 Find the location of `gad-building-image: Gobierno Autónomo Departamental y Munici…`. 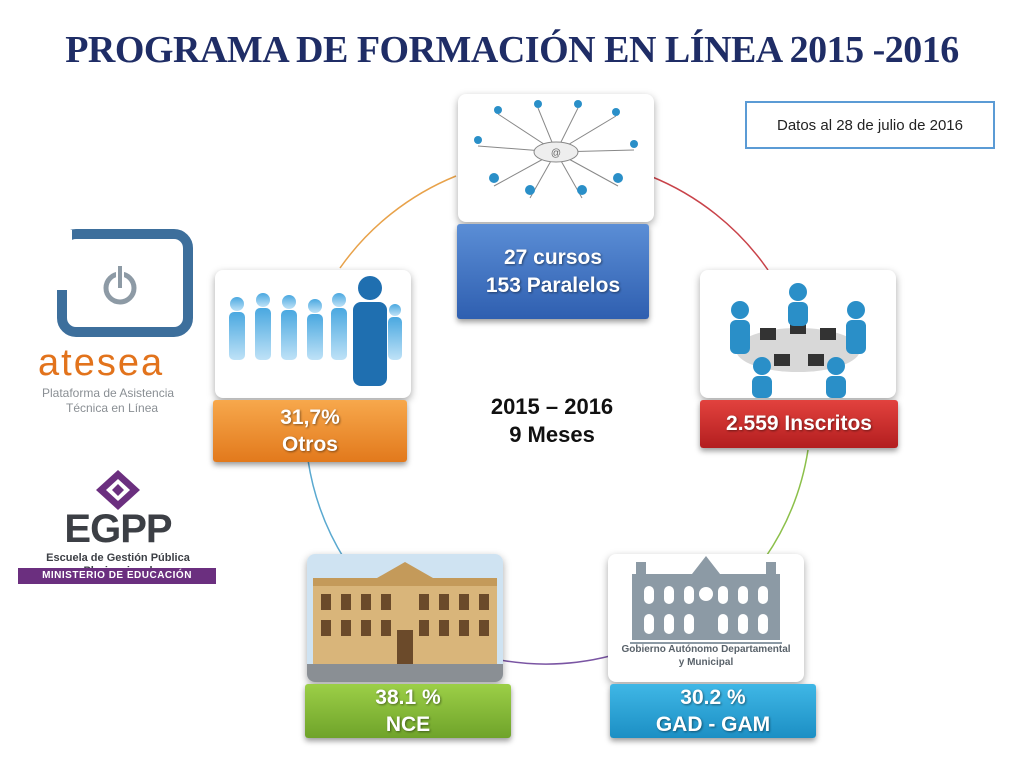

gad-building-image: Gobierno Autónomo Departamental y Munici… is located at coordinates (706, 618).